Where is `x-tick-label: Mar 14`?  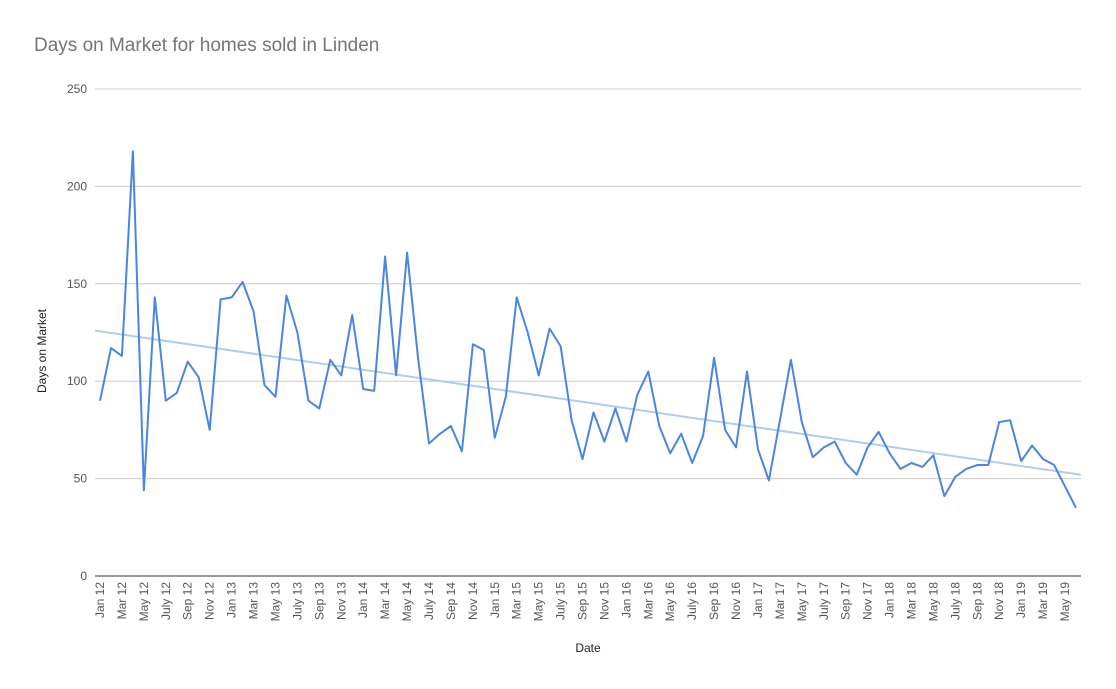
x-tick-label: Mar 14 is located at coordinates (385, 601).